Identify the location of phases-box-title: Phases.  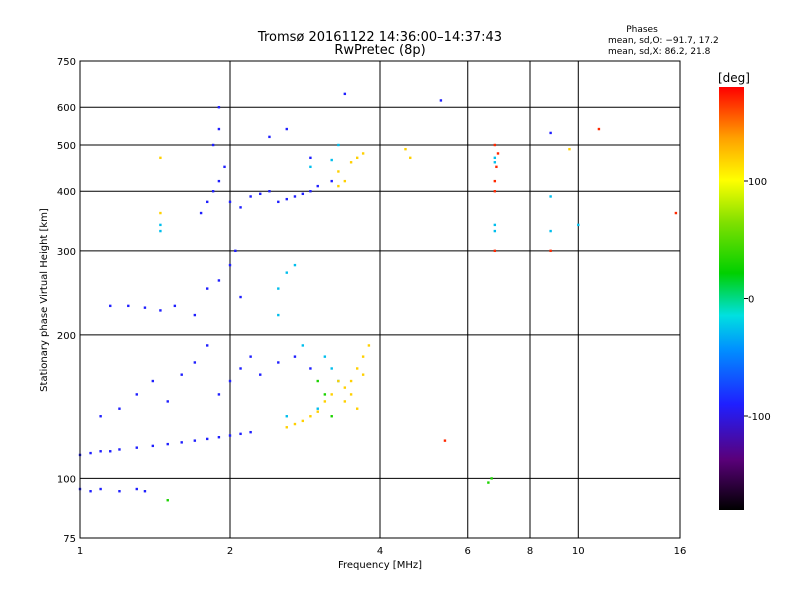
(642, 30).